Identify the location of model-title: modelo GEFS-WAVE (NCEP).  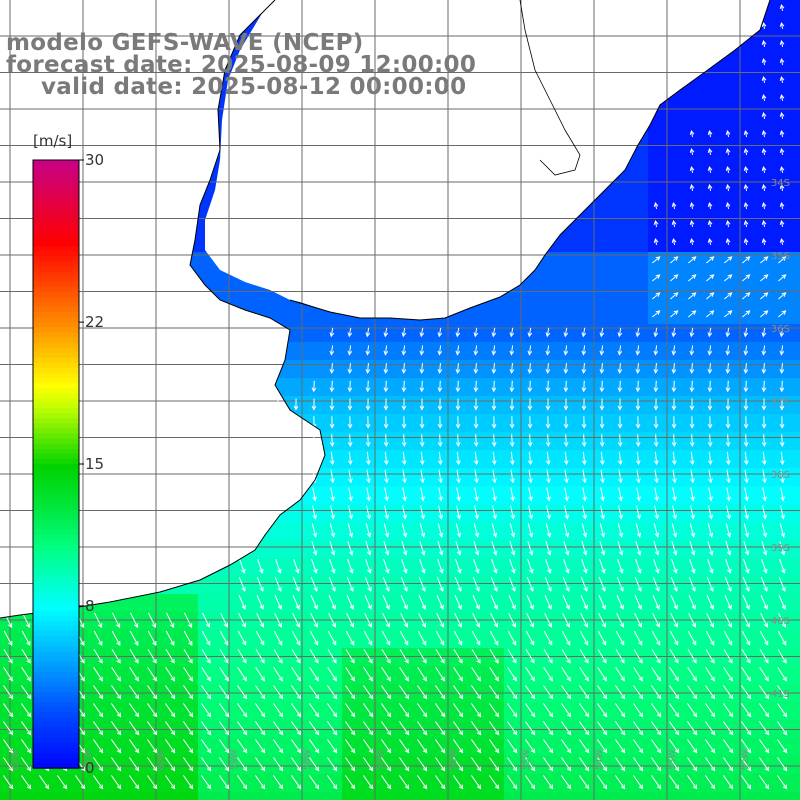
(185, 43).